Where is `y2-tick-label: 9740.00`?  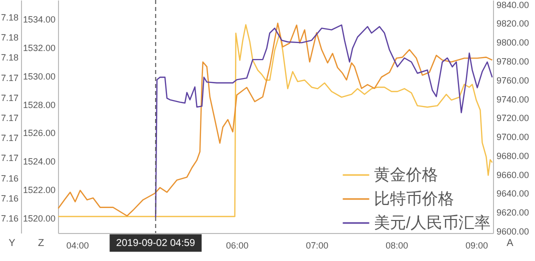
y2-tick-label: 9740.00 is located at coordinates (513, 99).